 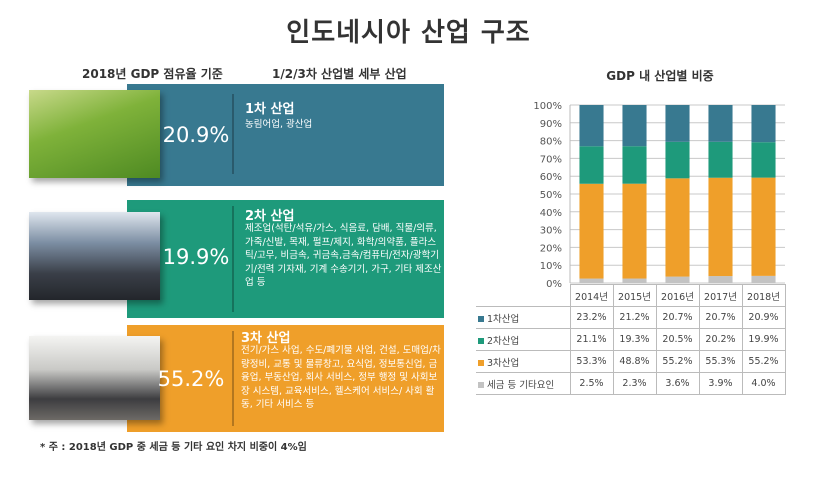 What do you see at coordinates (547, 106) in the screenshot?
I see `y-tick-label: 100%` at bounding box center [547, 106].